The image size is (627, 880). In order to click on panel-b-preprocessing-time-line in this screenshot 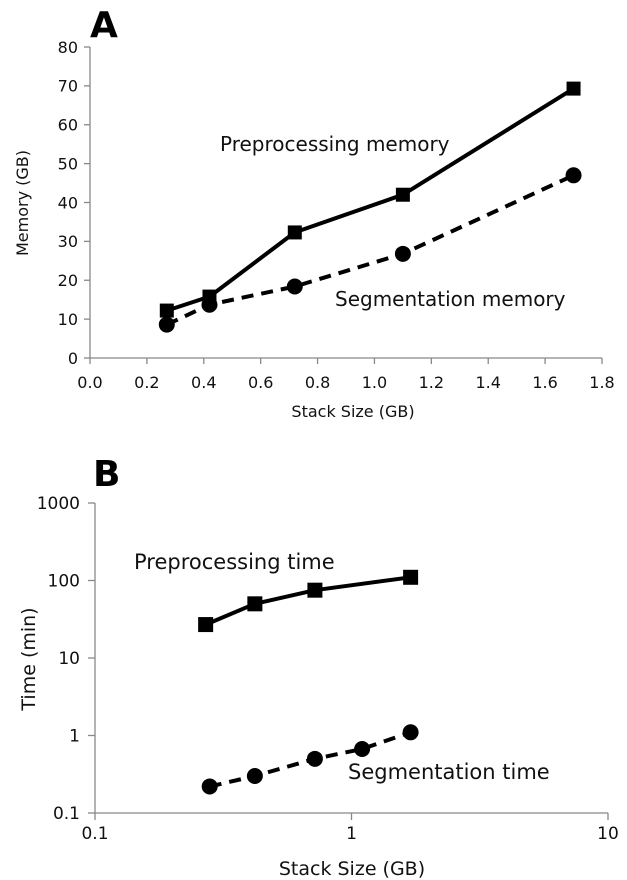, I will do `click(307, 601)`.